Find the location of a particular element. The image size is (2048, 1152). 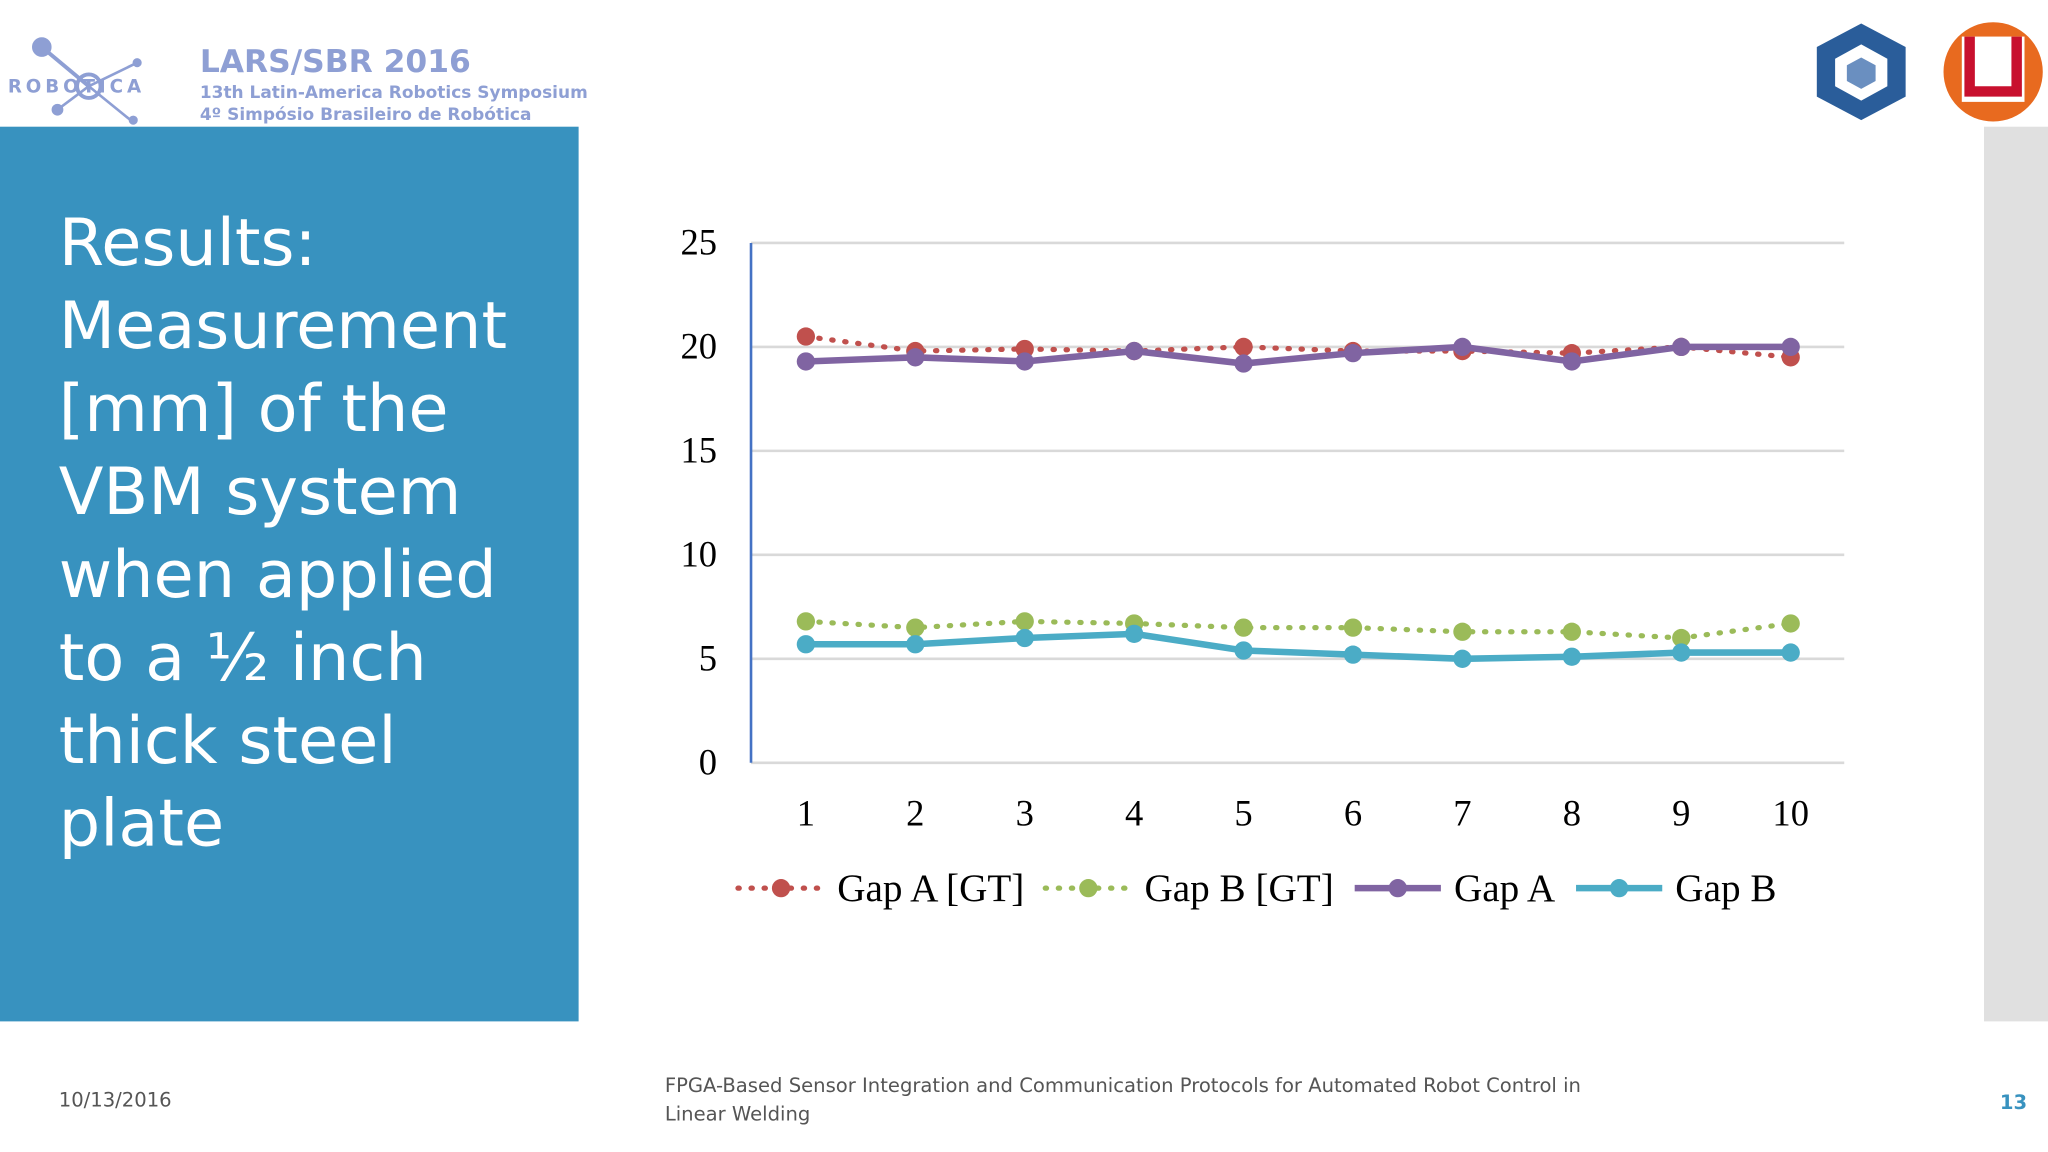

y-tick-label: 5 is located at coordinates (708, 658).